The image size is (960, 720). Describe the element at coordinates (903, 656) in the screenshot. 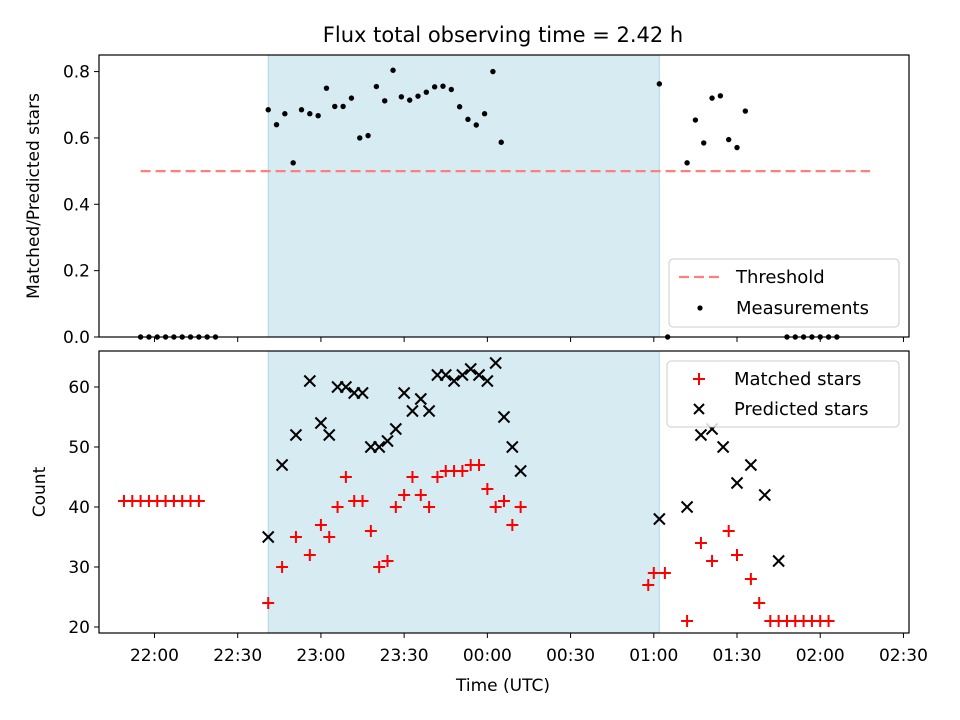

I see `x-tick-label: 02:30` at that location.